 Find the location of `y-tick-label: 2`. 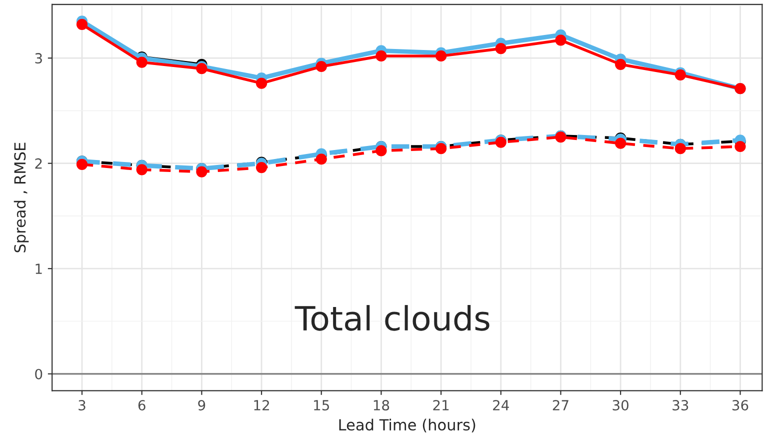

y-tick-label: 2 is located at coordinates (38, 163).